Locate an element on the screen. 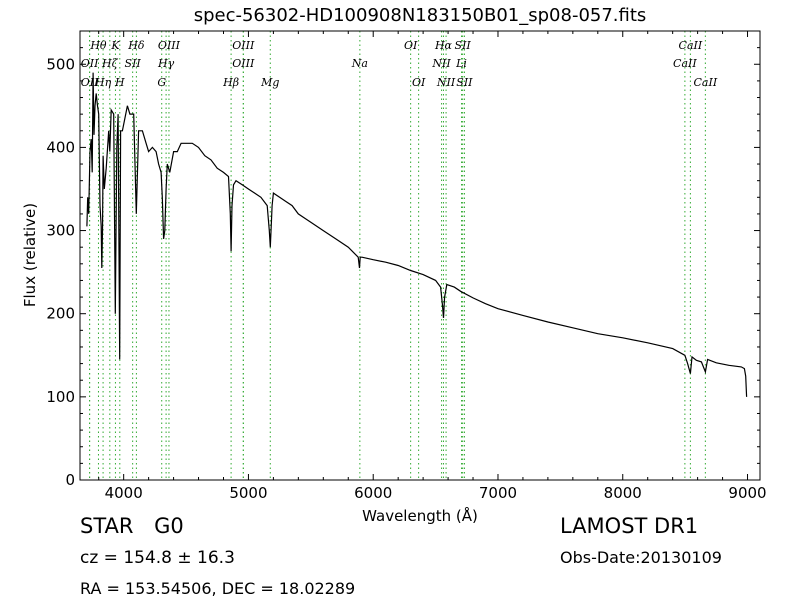  line-label-20: NII is located at coordinates (441, 63).